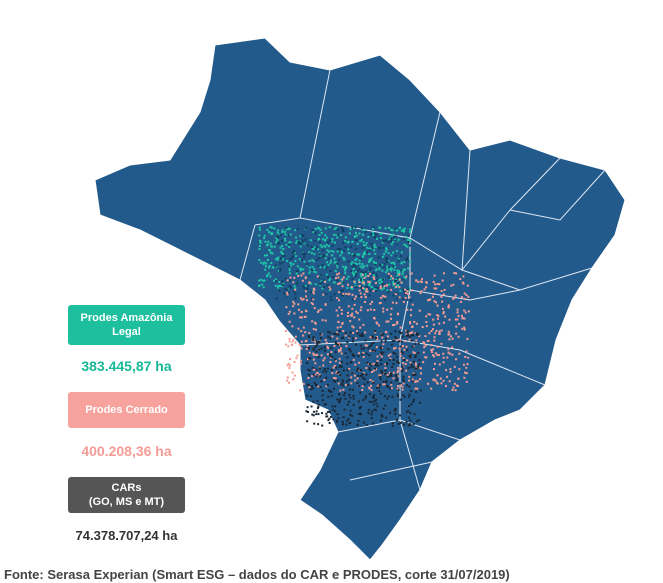  I want to click on legend-box: Prodes Amazônia Legal, so click(126, 325).